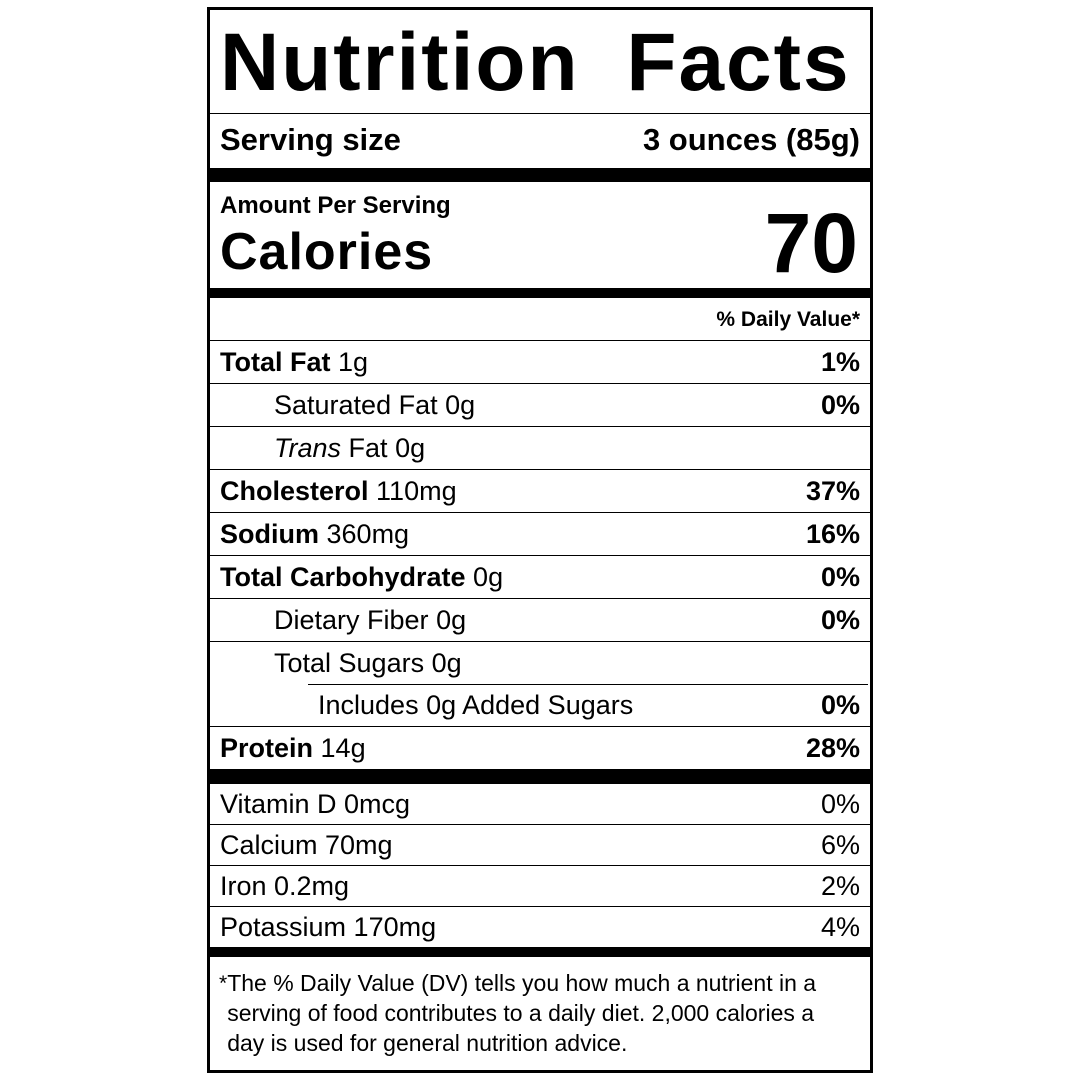 The width and height of the screenshot is (1080, 1080). Describe the element at coordinates (267, 747) in the screenshot. I see `nutrient-name: Protein` at that location.